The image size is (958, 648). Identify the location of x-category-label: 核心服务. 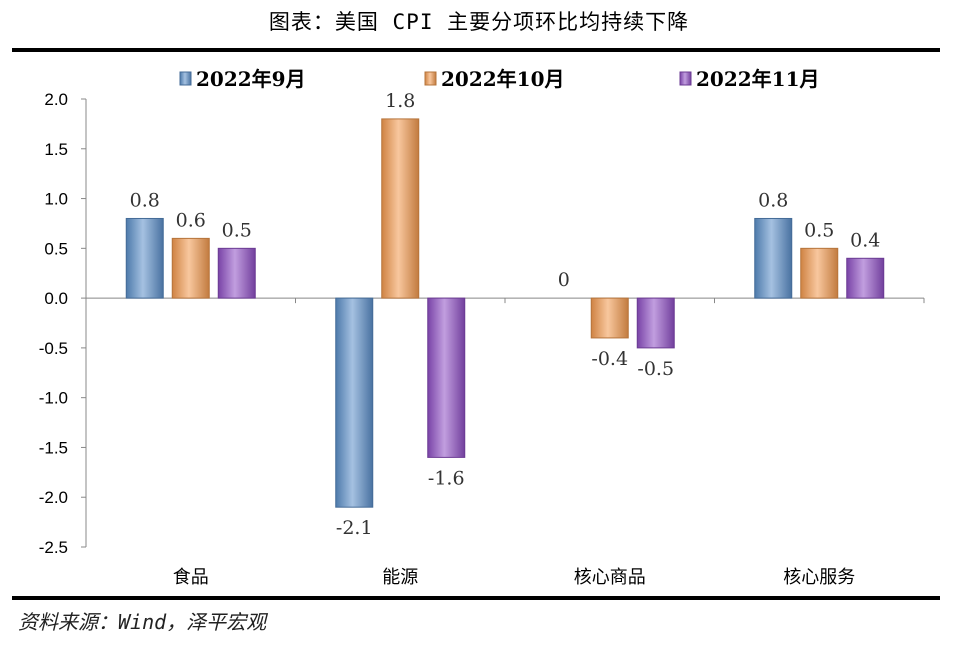
(819, 577).